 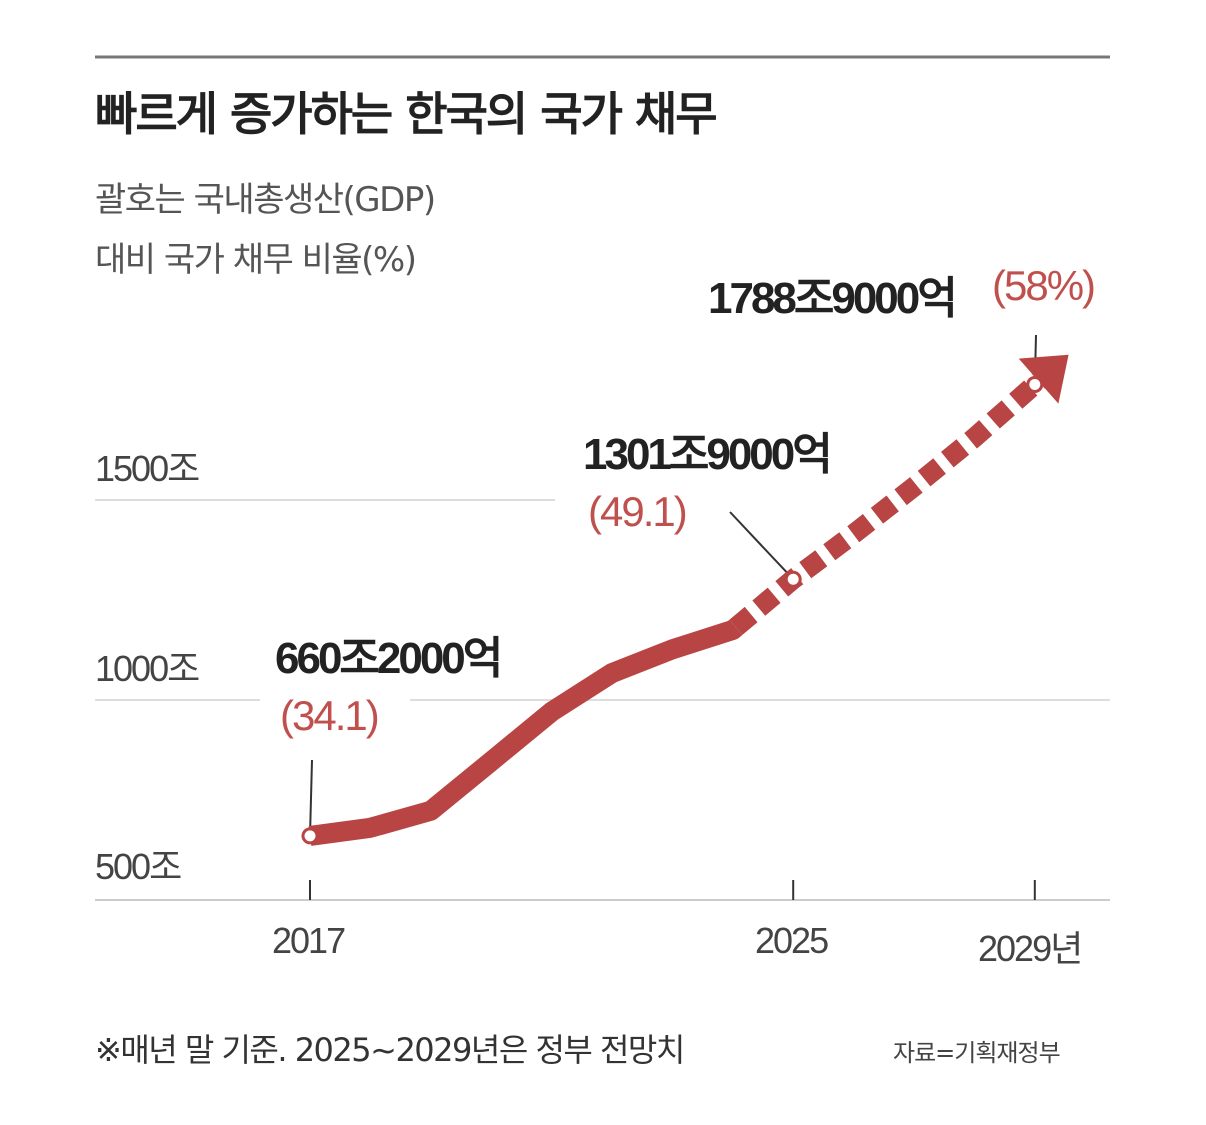 I want to click on y-tick-label-500: 500조, so click(x=138, y=866).